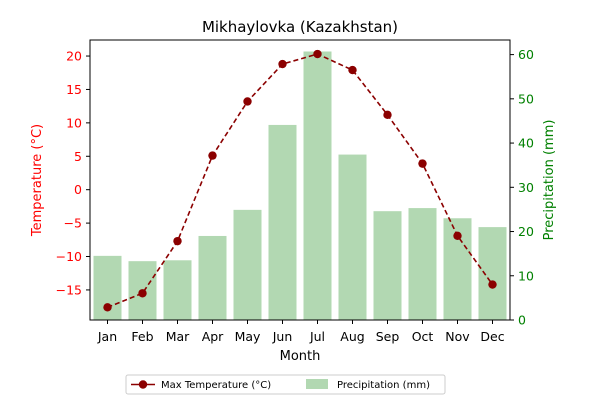 This screenshot has width=600, height=400. What do you see at coordinates (317, 336) in the screenshot?
I see `x-tick-label-jul: Jul` at bounding box center [317, 336].